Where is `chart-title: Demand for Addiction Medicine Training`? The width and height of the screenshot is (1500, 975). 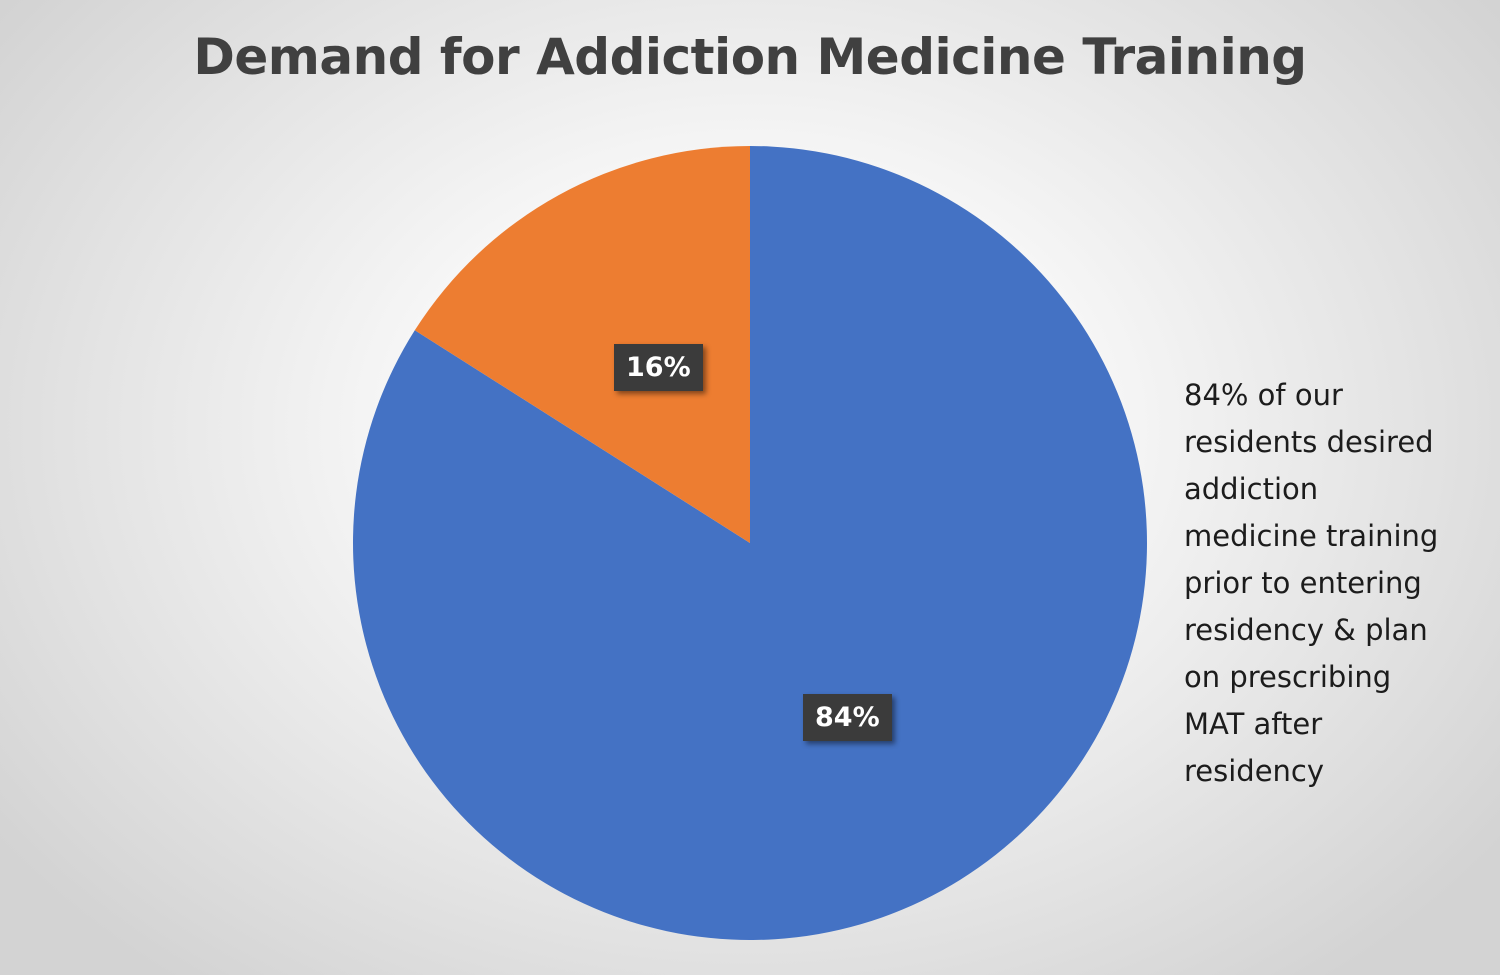 chart-title: Demand for Addiction Medicine Training is located at coordinates (750, 57).